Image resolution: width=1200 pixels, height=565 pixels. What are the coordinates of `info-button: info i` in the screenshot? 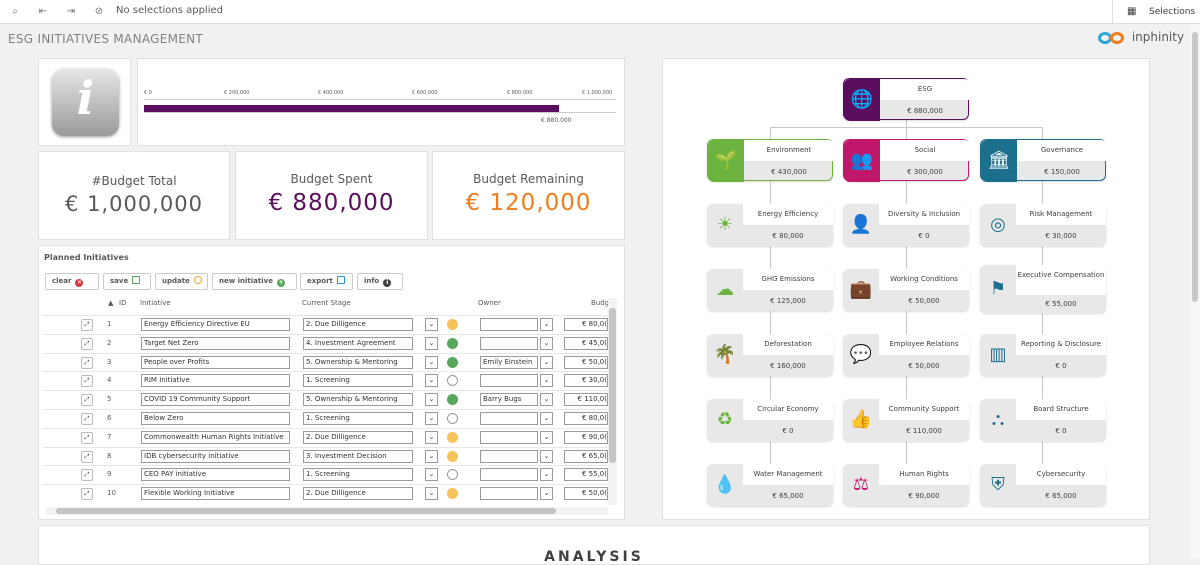 It's located at (380, 281).